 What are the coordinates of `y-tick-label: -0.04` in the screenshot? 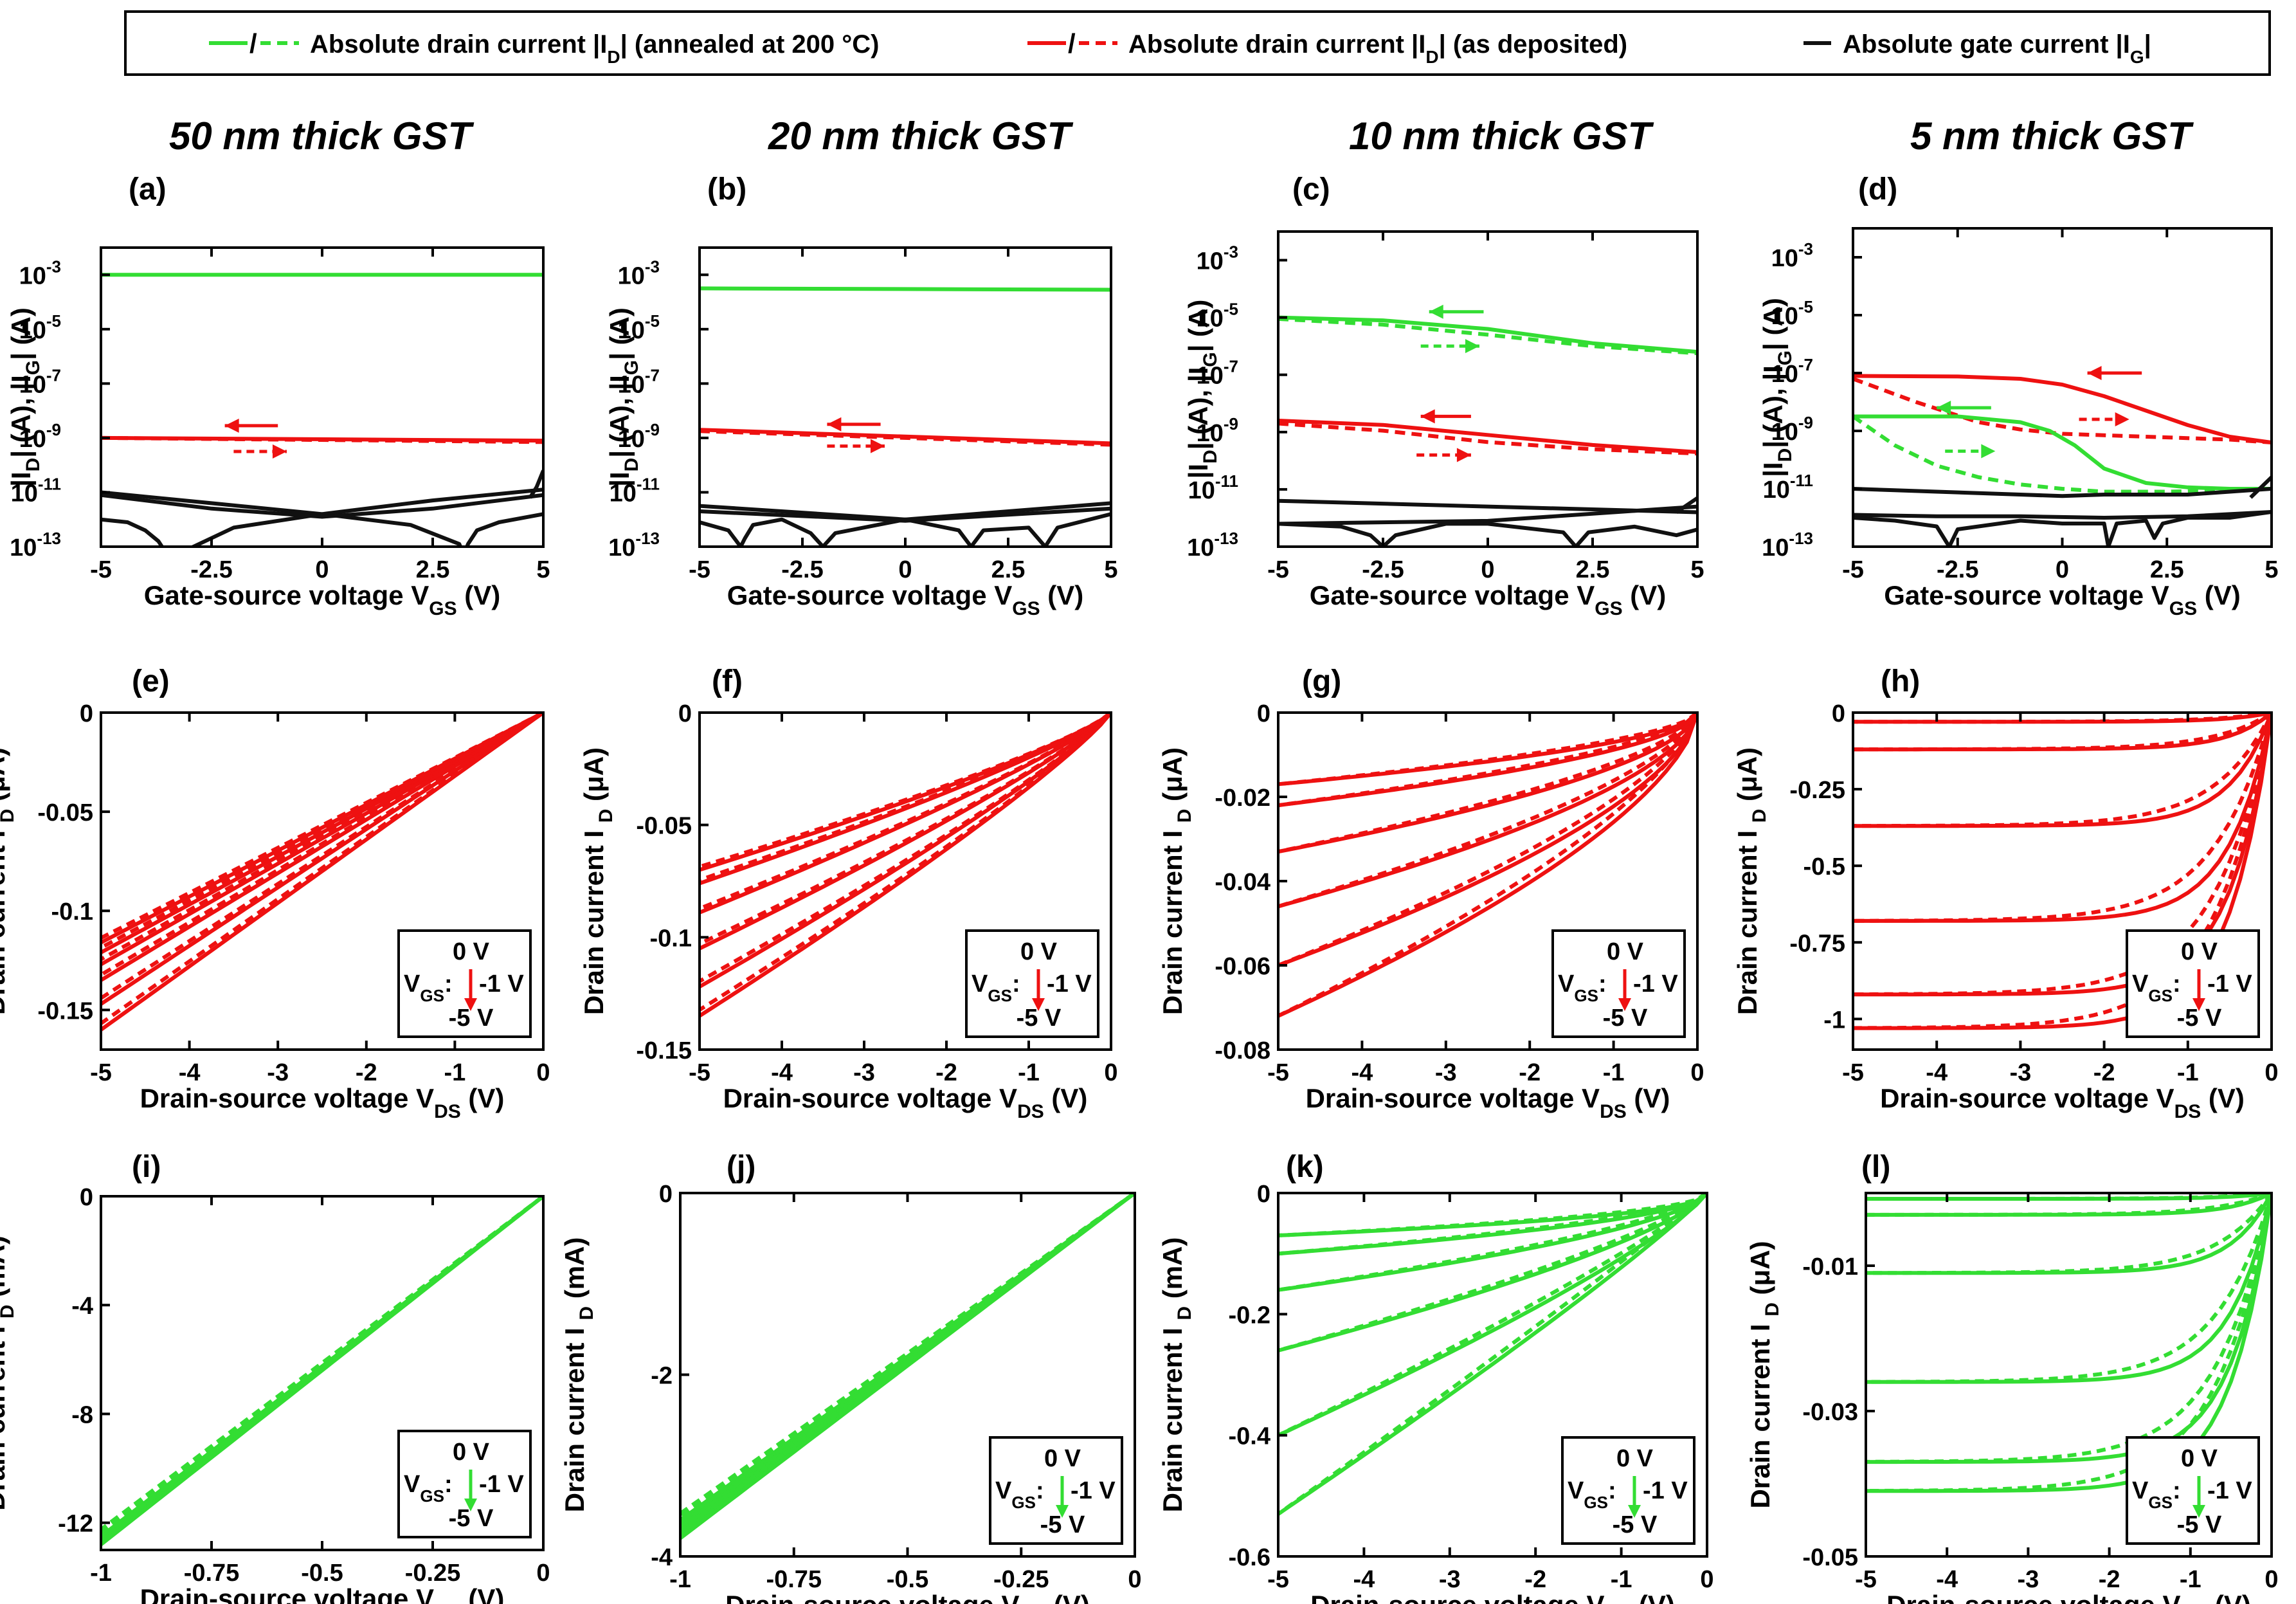 It's located at (1242, 882).